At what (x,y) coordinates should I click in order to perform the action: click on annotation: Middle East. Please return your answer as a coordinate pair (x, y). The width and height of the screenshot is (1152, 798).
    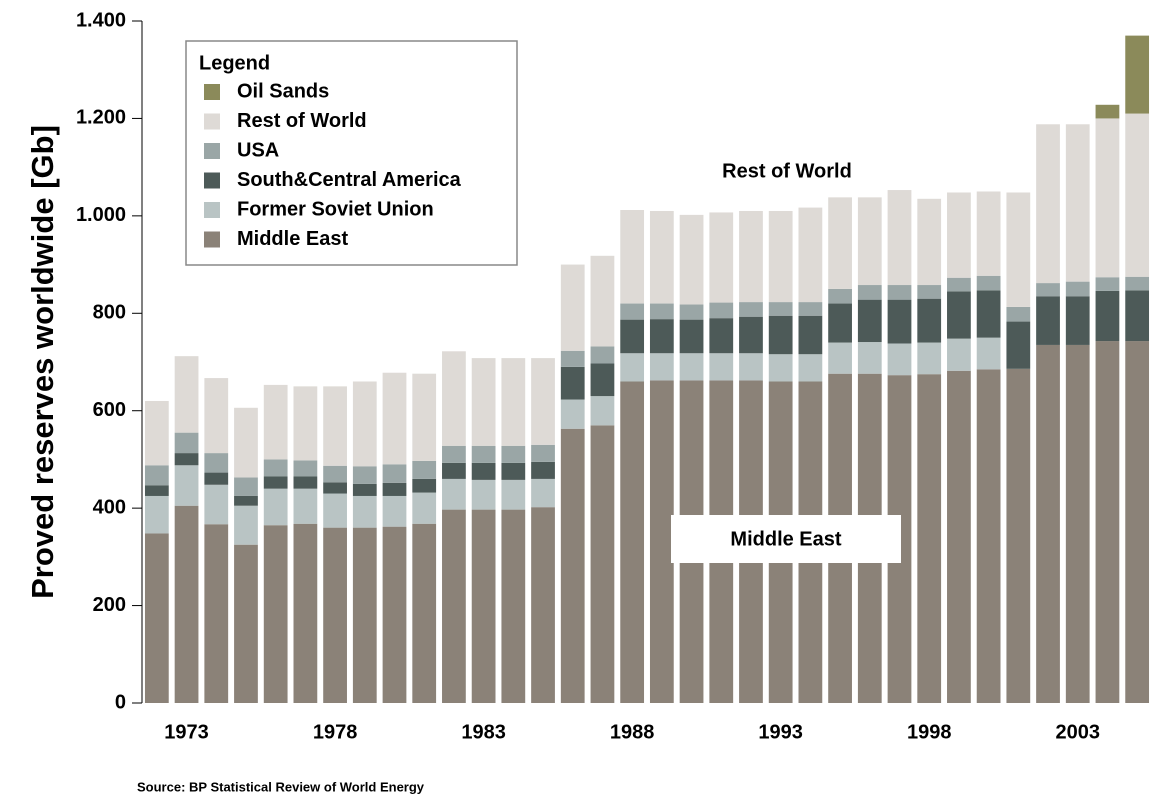
    Looking at the image, I should click on (785, 539).